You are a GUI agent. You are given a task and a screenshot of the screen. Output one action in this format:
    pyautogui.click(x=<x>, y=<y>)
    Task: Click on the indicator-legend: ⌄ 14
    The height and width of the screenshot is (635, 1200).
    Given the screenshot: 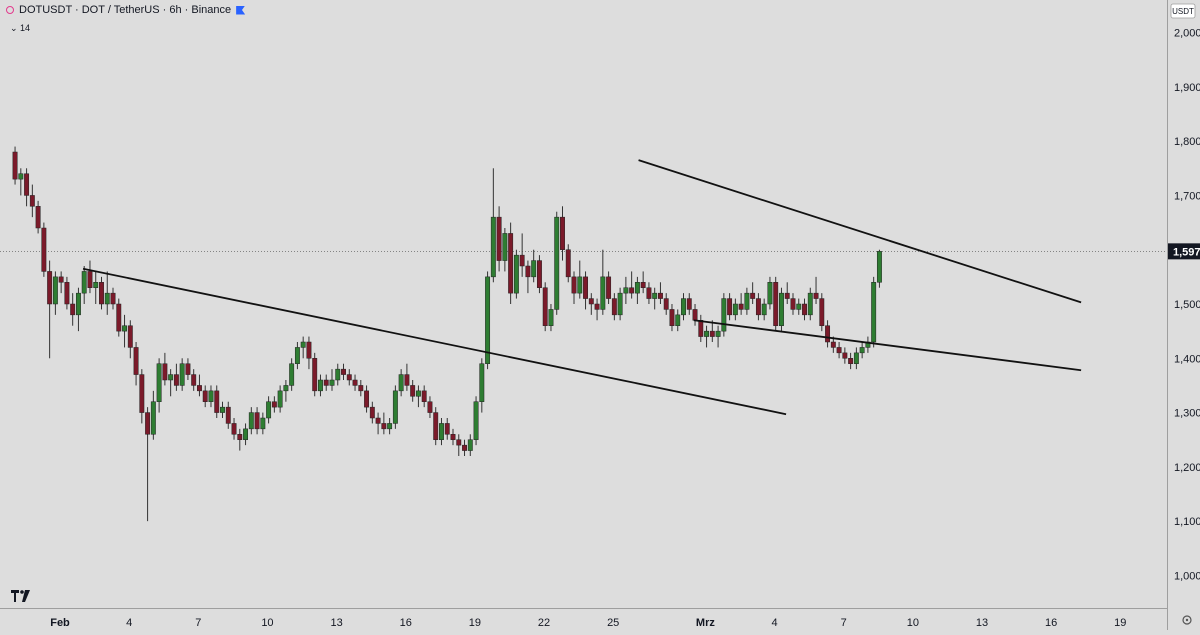 What is the action you would take?
    pyautogui.click(x=20, y=28)
    